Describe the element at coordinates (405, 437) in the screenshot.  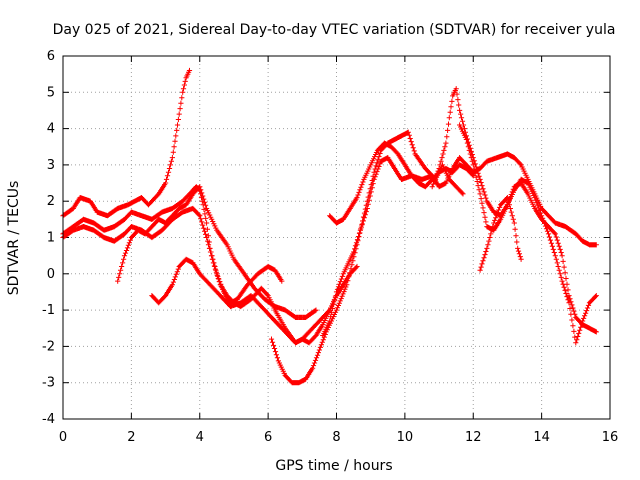
I see `x-tick-label: 10` at that location.